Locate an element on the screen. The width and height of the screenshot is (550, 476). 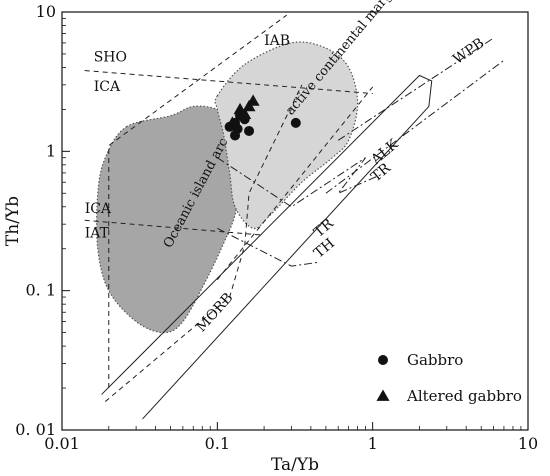
legend-label-gabbro: Gabbro is located at coordinates (435, 360).